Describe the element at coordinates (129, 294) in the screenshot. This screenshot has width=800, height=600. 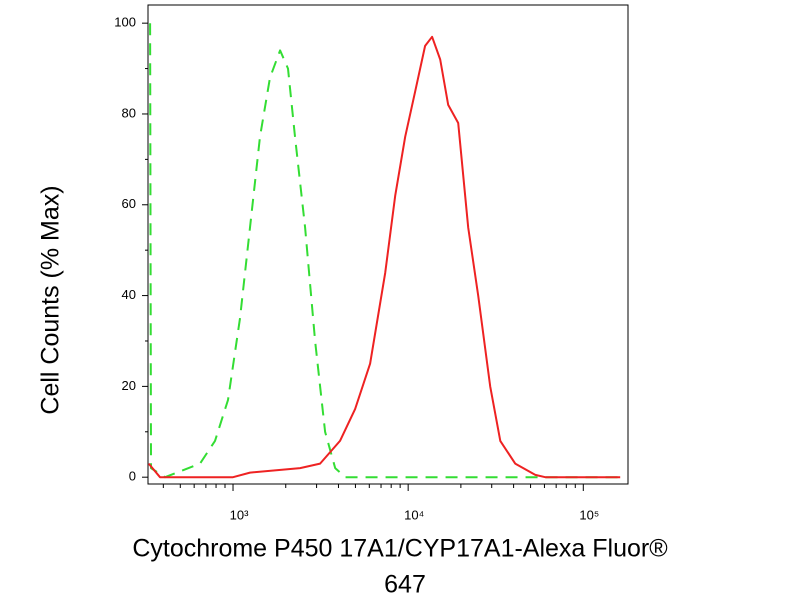
I see `y-tick-label: 40` at that location.